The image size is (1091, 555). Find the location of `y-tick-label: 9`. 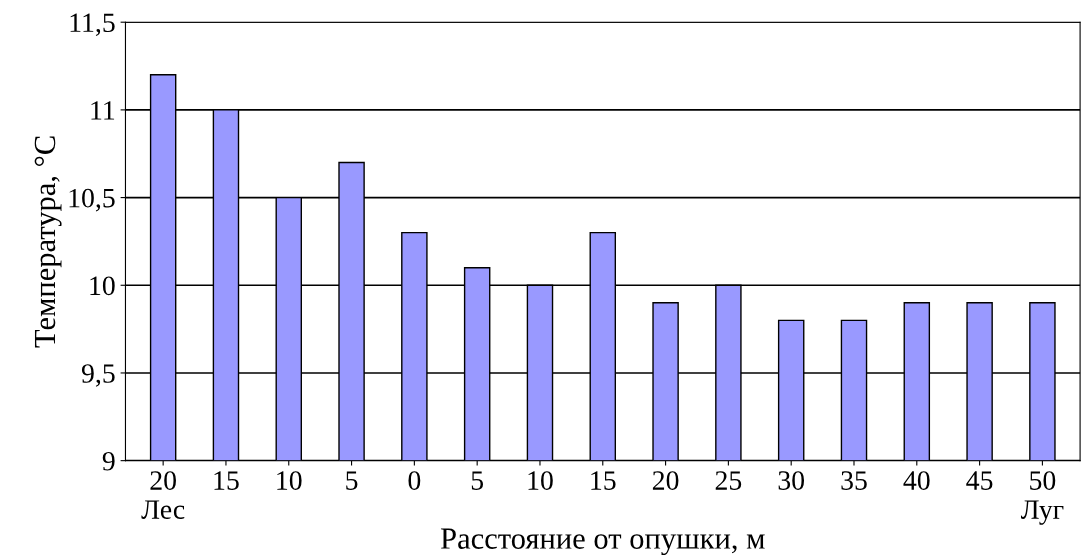

y-tick-label: 9 is located at coordinates (108, 461).